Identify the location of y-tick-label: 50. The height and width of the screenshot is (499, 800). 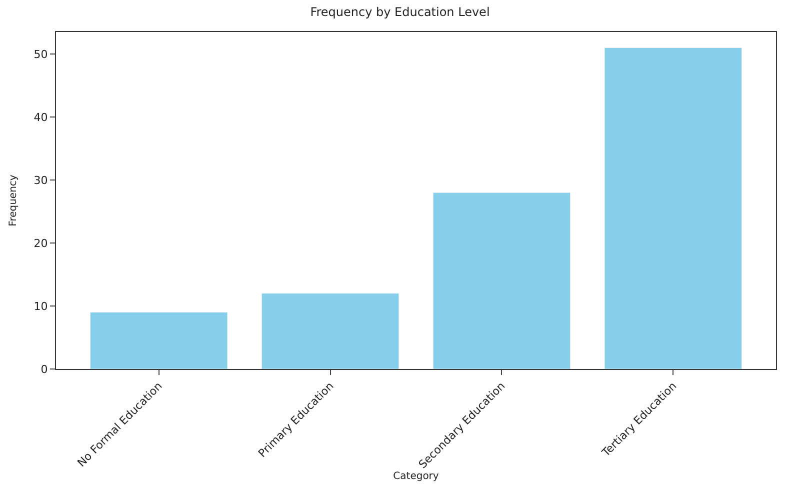
(41, 54).